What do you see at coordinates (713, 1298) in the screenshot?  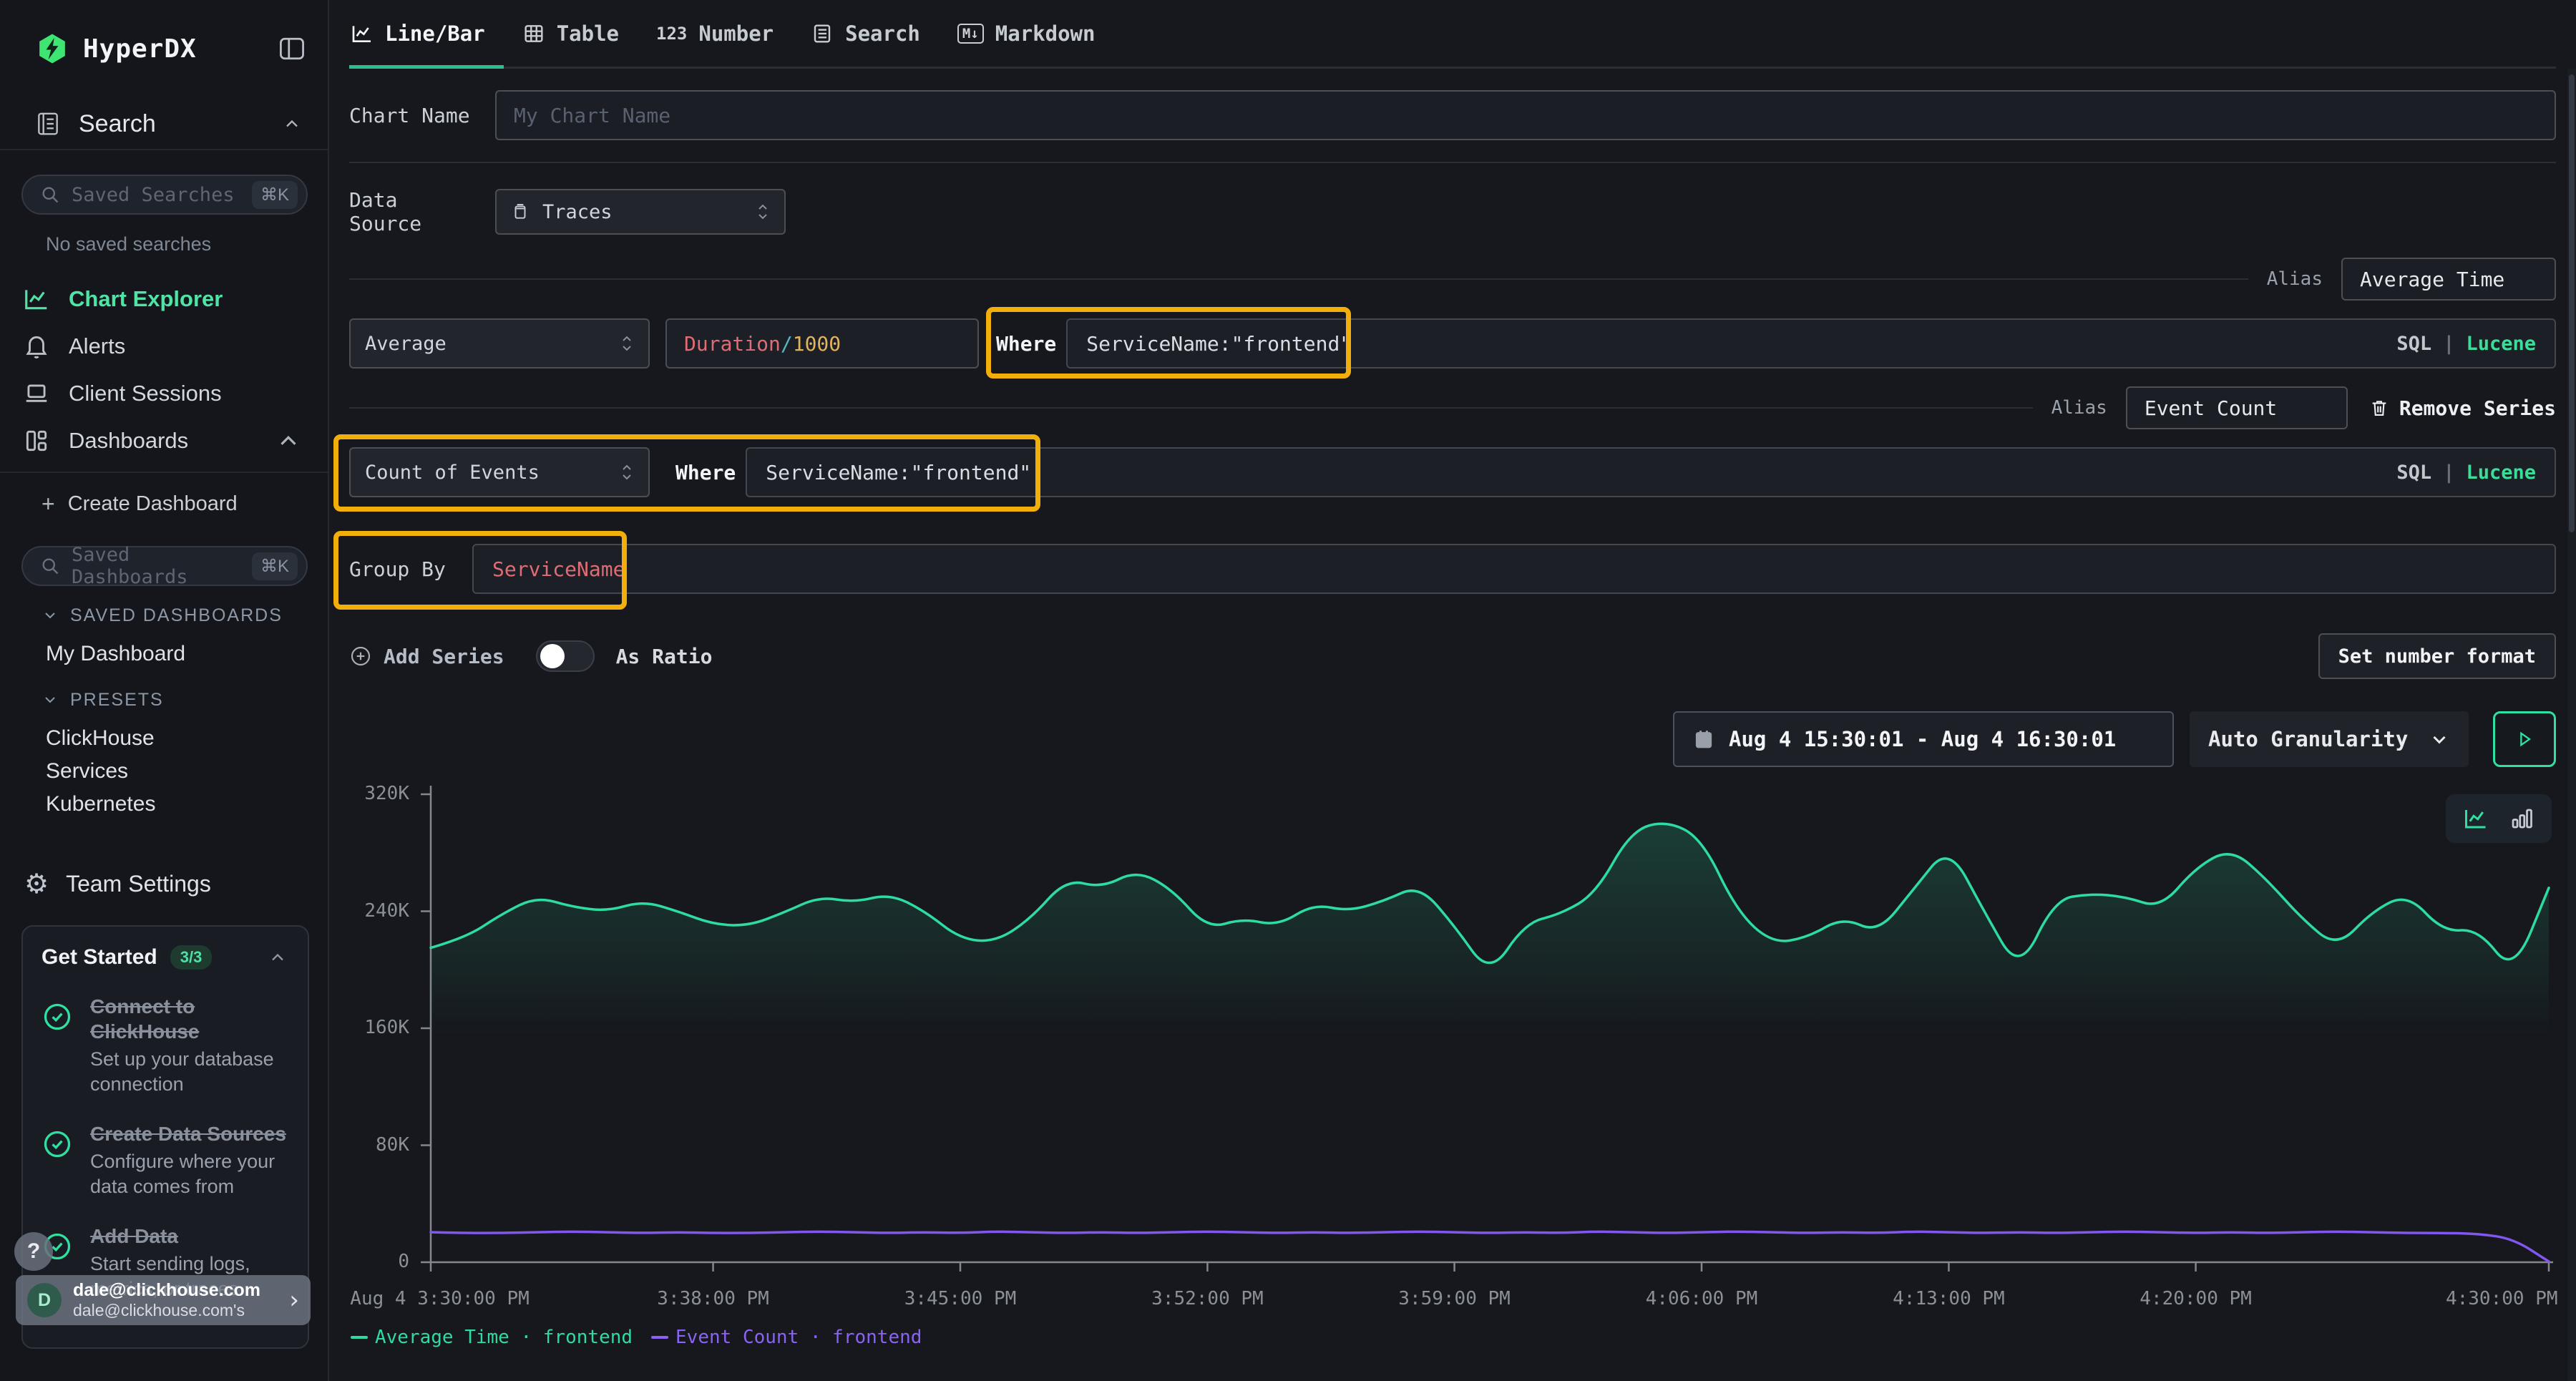 I see `x-tick-label: 3:38:00 PM` at bounding box center [713, 1298].